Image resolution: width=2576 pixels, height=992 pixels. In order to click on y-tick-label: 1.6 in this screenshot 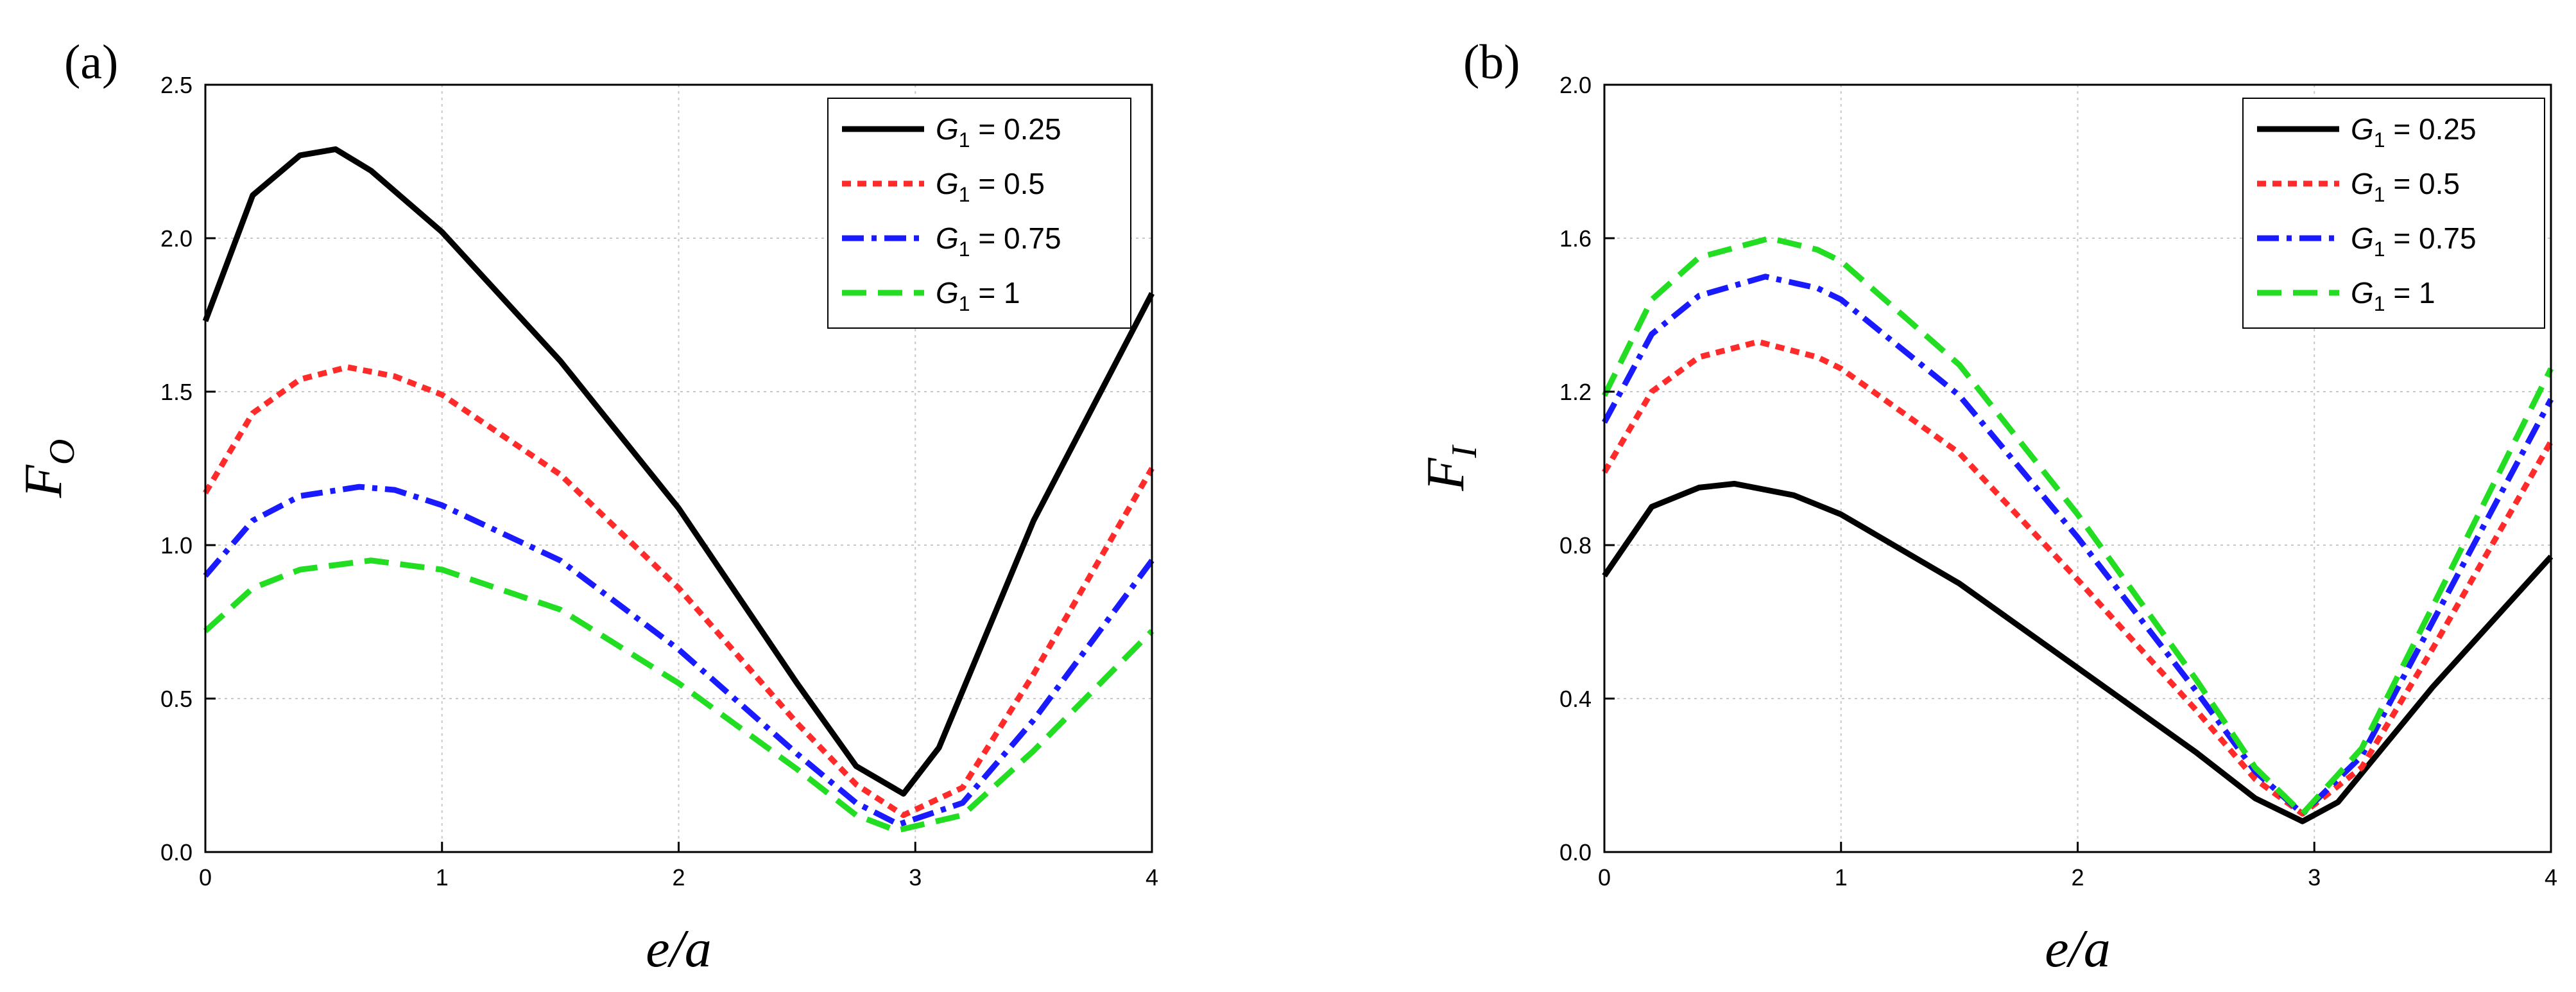, I will do `click(1575, 238)`.